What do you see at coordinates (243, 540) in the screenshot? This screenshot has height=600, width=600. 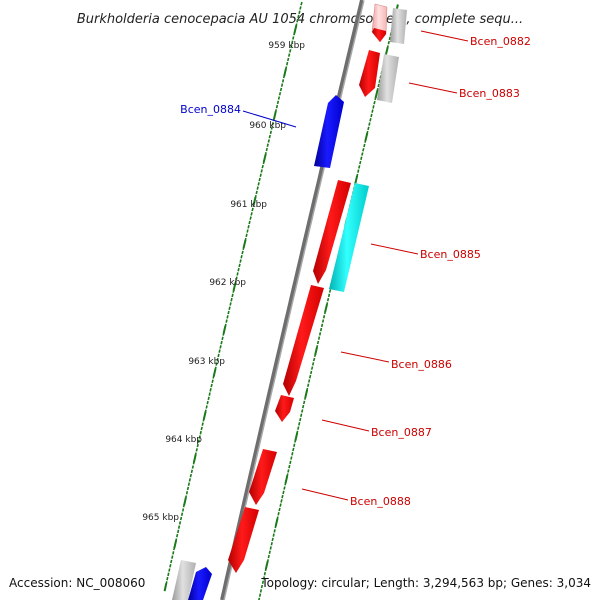 I see `gene-red-lower` at bounding box center [243, 540].